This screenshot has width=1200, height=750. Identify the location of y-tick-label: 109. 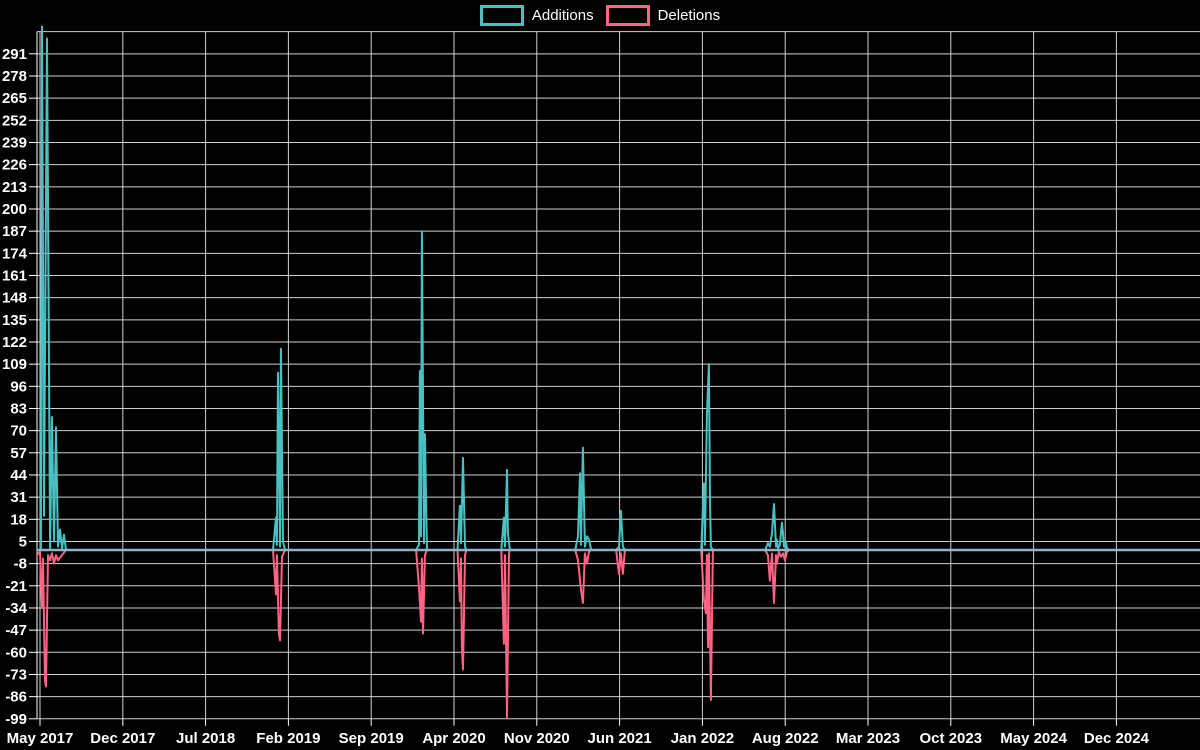
(14, 364).